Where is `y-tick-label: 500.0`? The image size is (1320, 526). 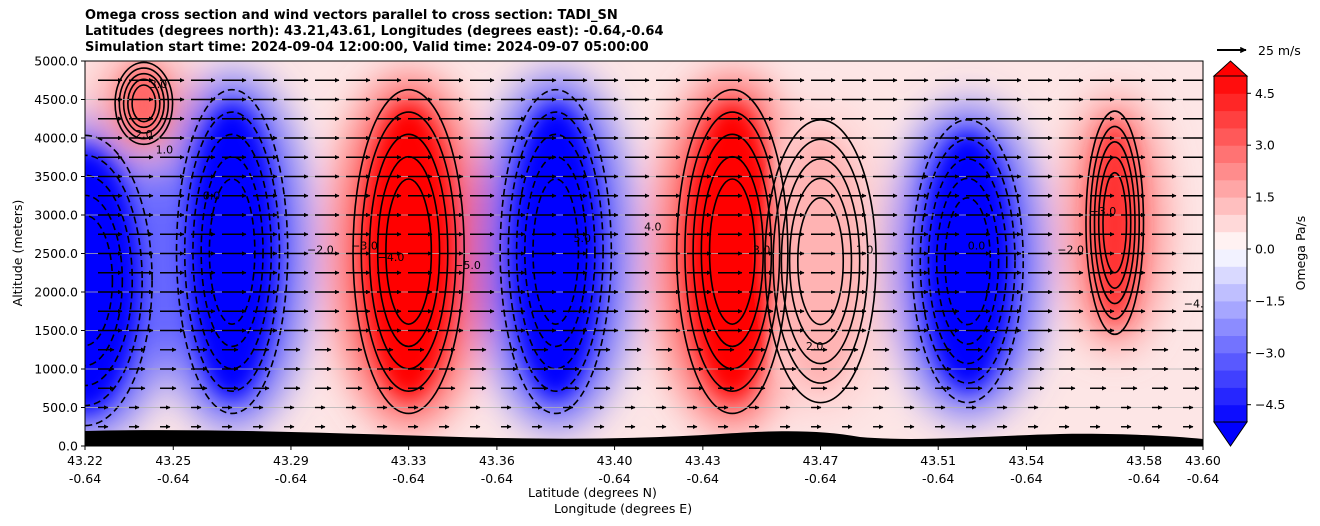
y-tick-label: 500.0 is located at coordinates (60, 407).